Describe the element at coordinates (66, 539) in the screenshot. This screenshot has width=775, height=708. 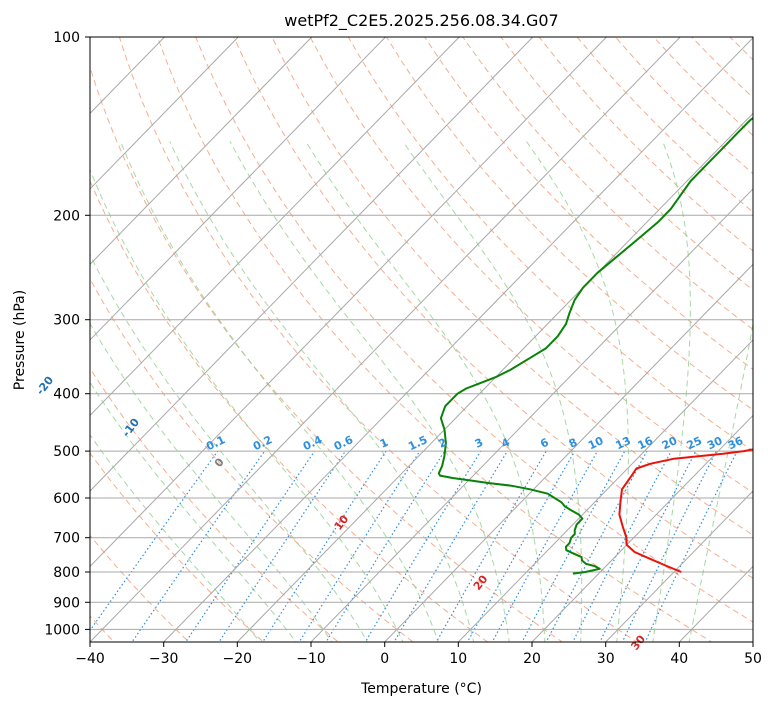
I see `y-tick-label: 700` at that location.